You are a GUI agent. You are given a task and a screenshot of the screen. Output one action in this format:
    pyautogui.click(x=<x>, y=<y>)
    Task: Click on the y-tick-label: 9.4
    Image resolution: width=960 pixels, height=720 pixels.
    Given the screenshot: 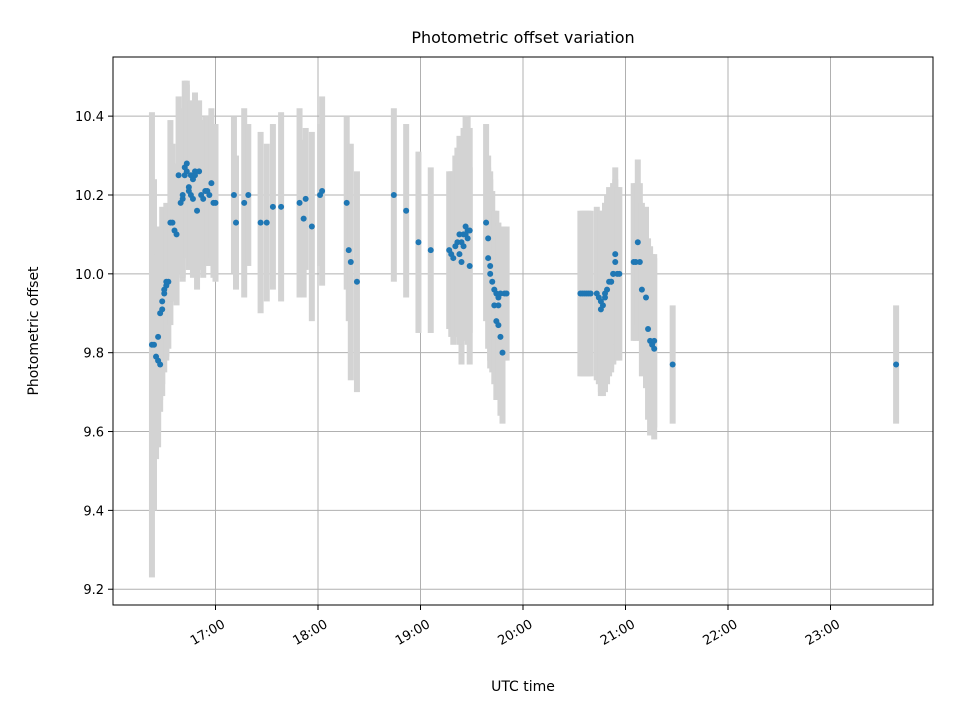 What is the action you would take?
    pyautogui.click(x=93, y=511)
    